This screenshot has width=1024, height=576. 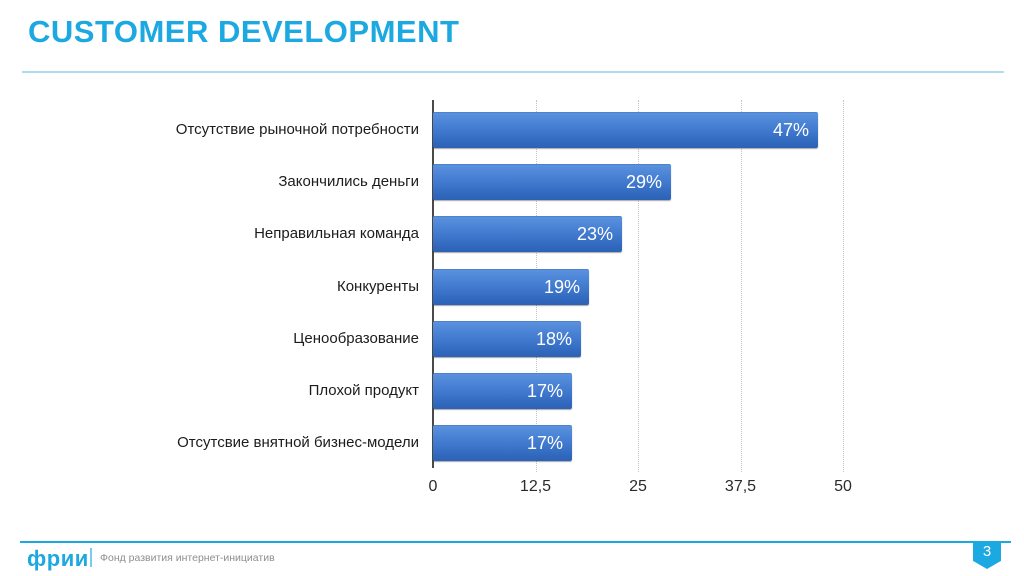 I want to click on x-tick-label: 25, so click(x=638, y=486).